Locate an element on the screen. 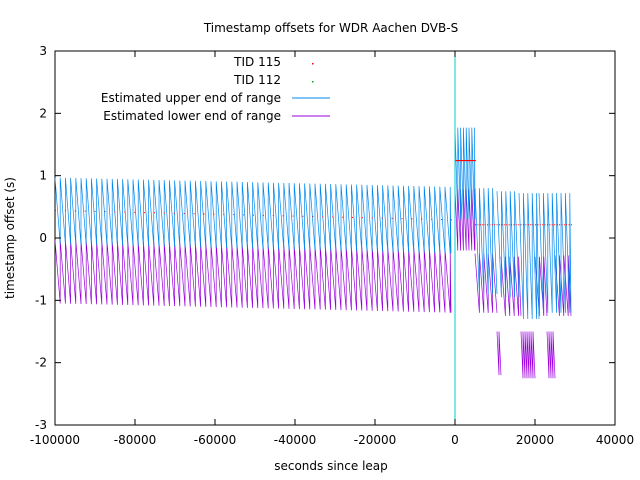 Image resolution: width=640 pixels, height=480 pixels. x-tick-label: -40000 is located at coordinates (295, 440).